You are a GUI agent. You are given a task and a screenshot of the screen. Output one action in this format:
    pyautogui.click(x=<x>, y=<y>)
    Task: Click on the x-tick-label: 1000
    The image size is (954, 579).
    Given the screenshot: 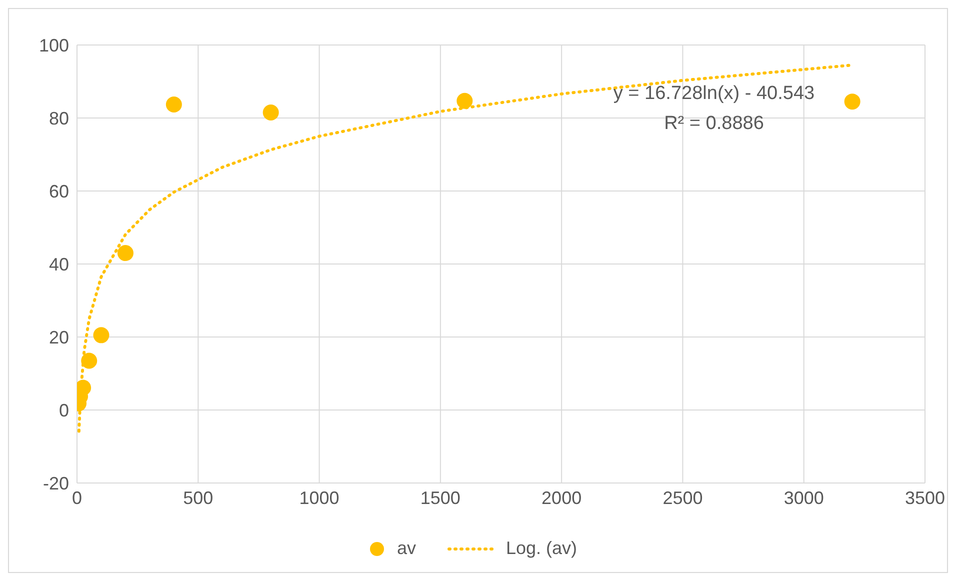 What is the action you would take?
    pyautogui.click(x=319, y=498)
    